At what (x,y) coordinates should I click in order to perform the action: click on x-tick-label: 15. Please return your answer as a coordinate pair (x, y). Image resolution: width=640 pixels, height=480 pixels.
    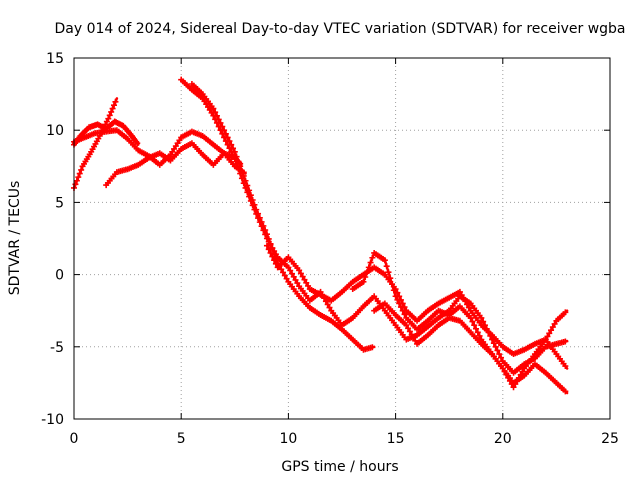
    Looking at the image, I should click on (396, 439).